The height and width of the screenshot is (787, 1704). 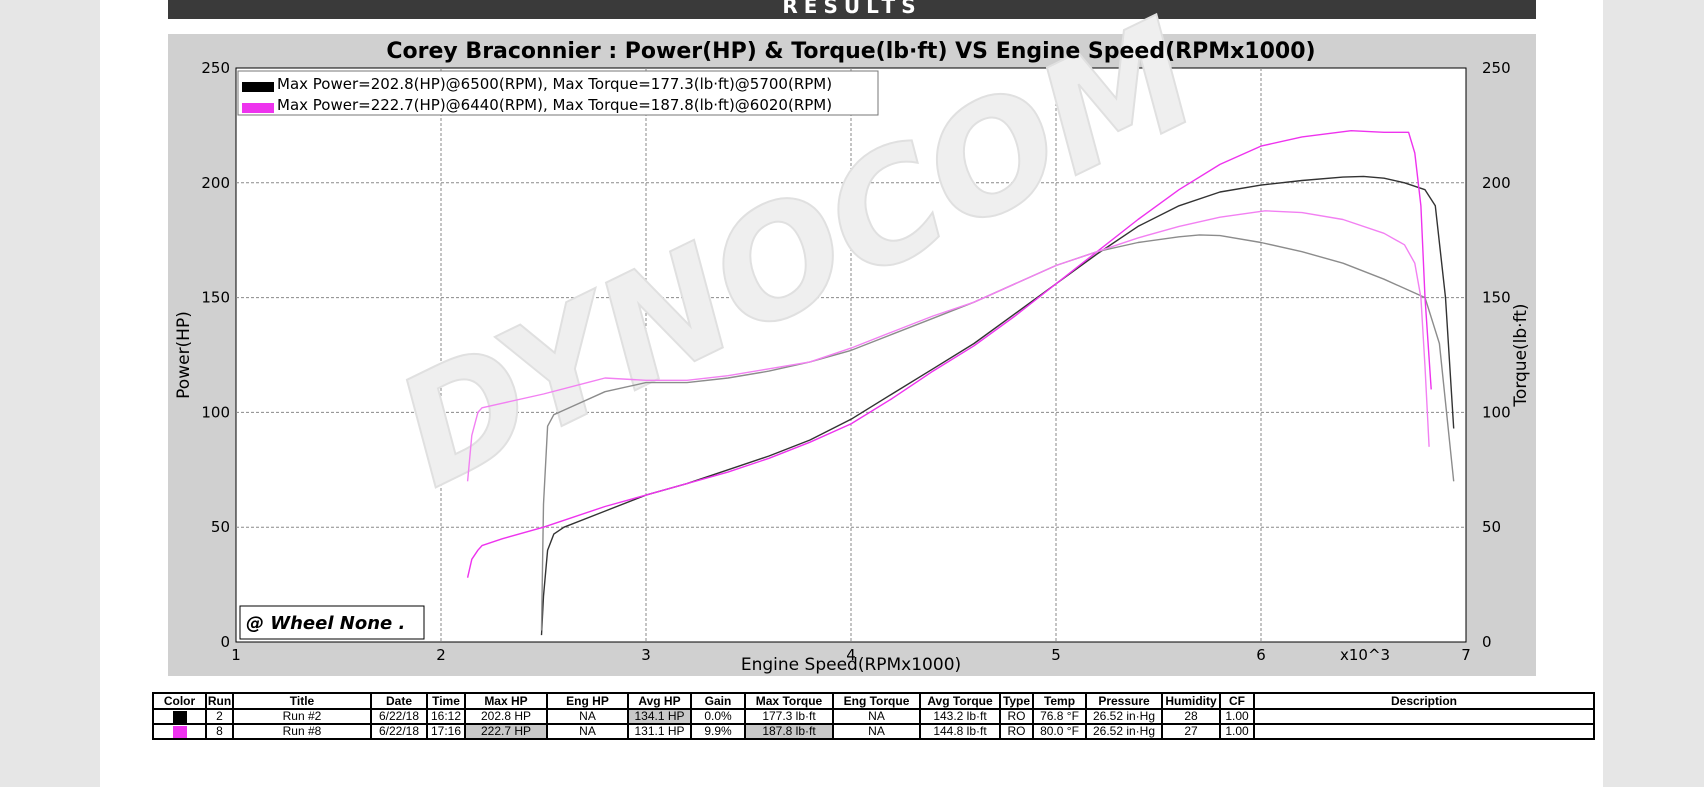 What do you see at coordinates (184, 355) in the screenshot?
I see `y-axis-left-label: Power(HP)` at bounding box center [184, 355].